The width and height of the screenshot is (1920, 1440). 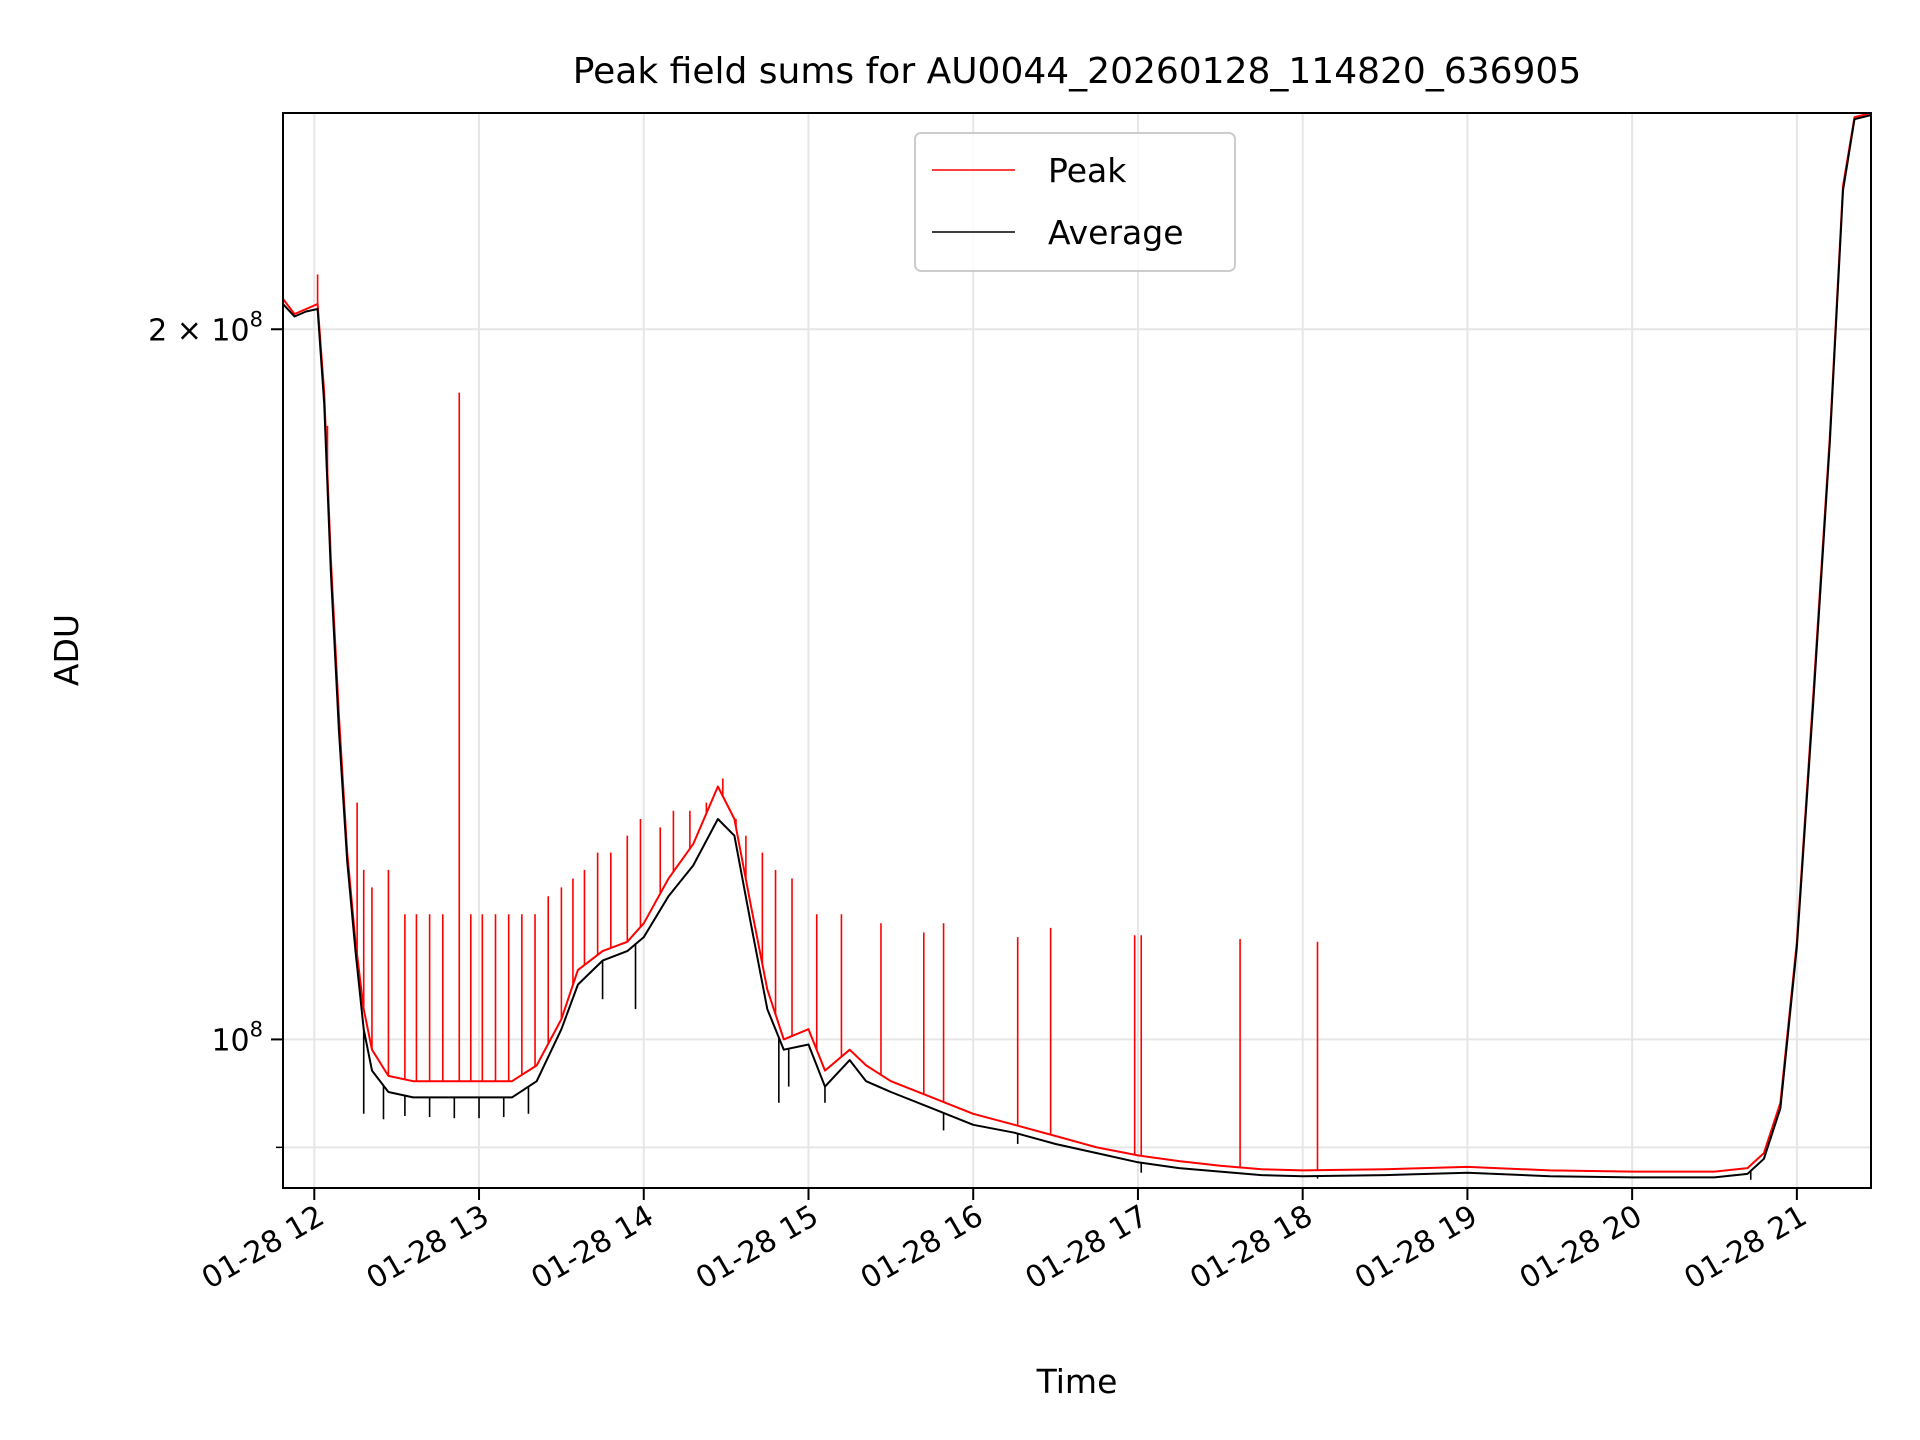 What do you see at coordinates (66, 650) in the screenshot?
I see `y-axis-label: ADU` at bounding box center [66, 650].